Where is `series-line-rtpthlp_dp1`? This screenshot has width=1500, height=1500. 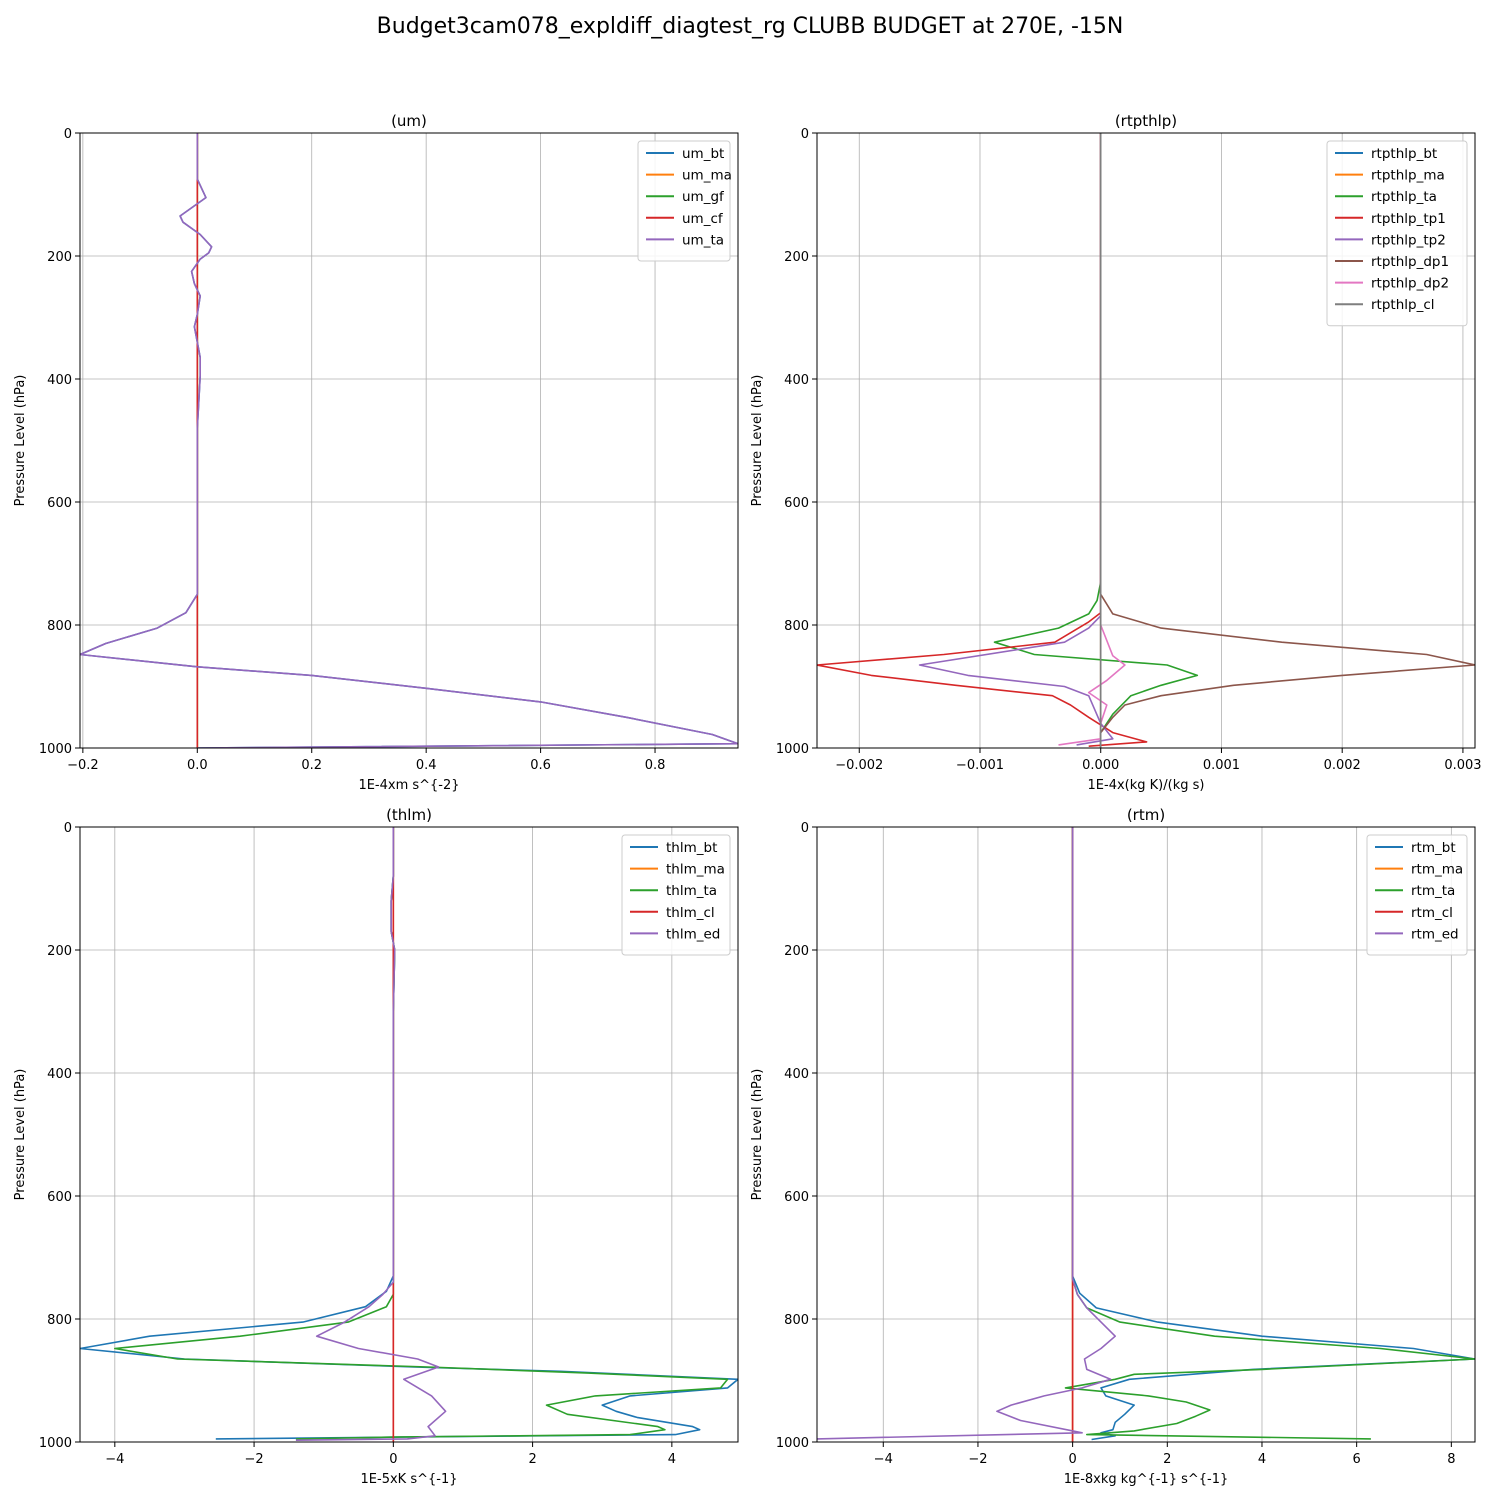 series-line-rtpthlp_dp1 is located at coordinates (1287, 440).